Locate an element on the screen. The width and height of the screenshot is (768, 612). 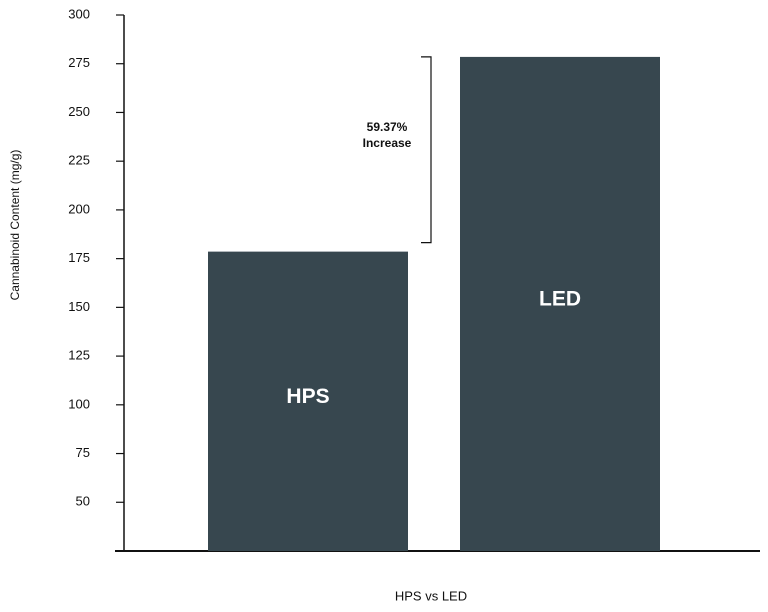
bar-label: LED is located at coordinates (560, 298).